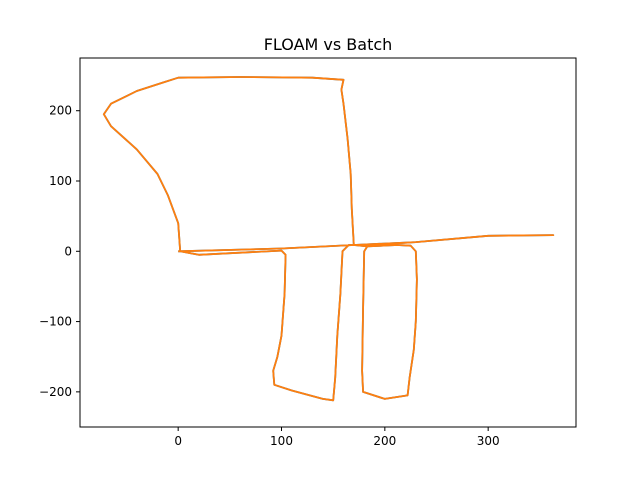  What do you see at coordinates (384, 441) in the screenshot?
I see `x-tick-label: 200` at bounding box center [384, 441].